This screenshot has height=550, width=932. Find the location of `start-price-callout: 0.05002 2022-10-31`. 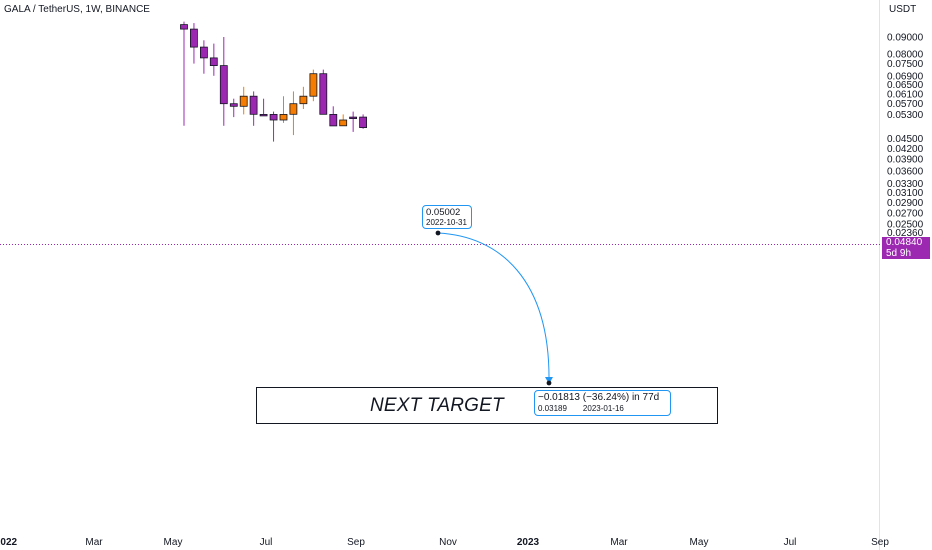

start-price-callout: 0.05002 2022-10-31 is located at coordinates (447, 217).